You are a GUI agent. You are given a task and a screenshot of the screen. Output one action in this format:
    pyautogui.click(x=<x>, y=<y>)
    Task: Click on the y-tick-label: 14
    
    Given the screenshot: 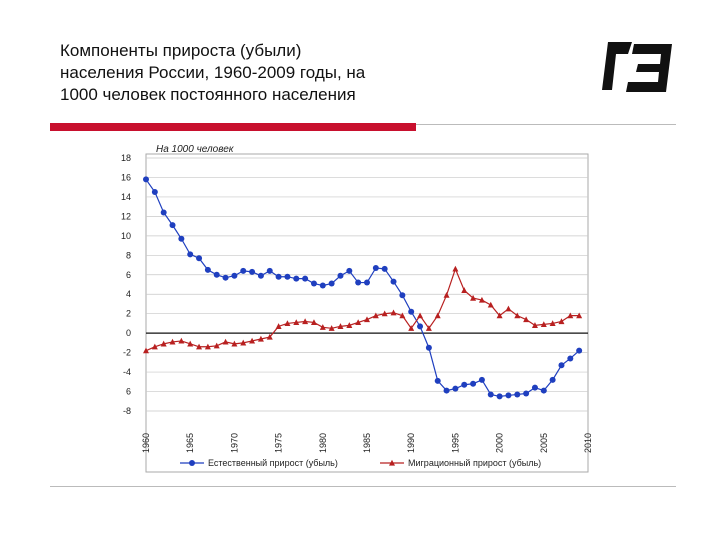 What is the action you would take?
    pyautogui.click(x=126, y=197)
    